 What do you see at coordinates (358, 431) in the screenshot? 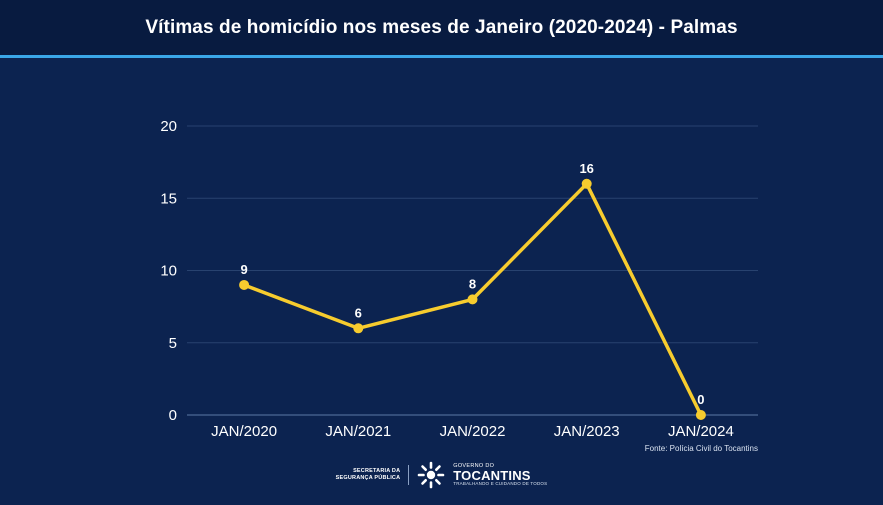
I see `x-tick-label: JAN/2021` at bounding box center [358, 431].